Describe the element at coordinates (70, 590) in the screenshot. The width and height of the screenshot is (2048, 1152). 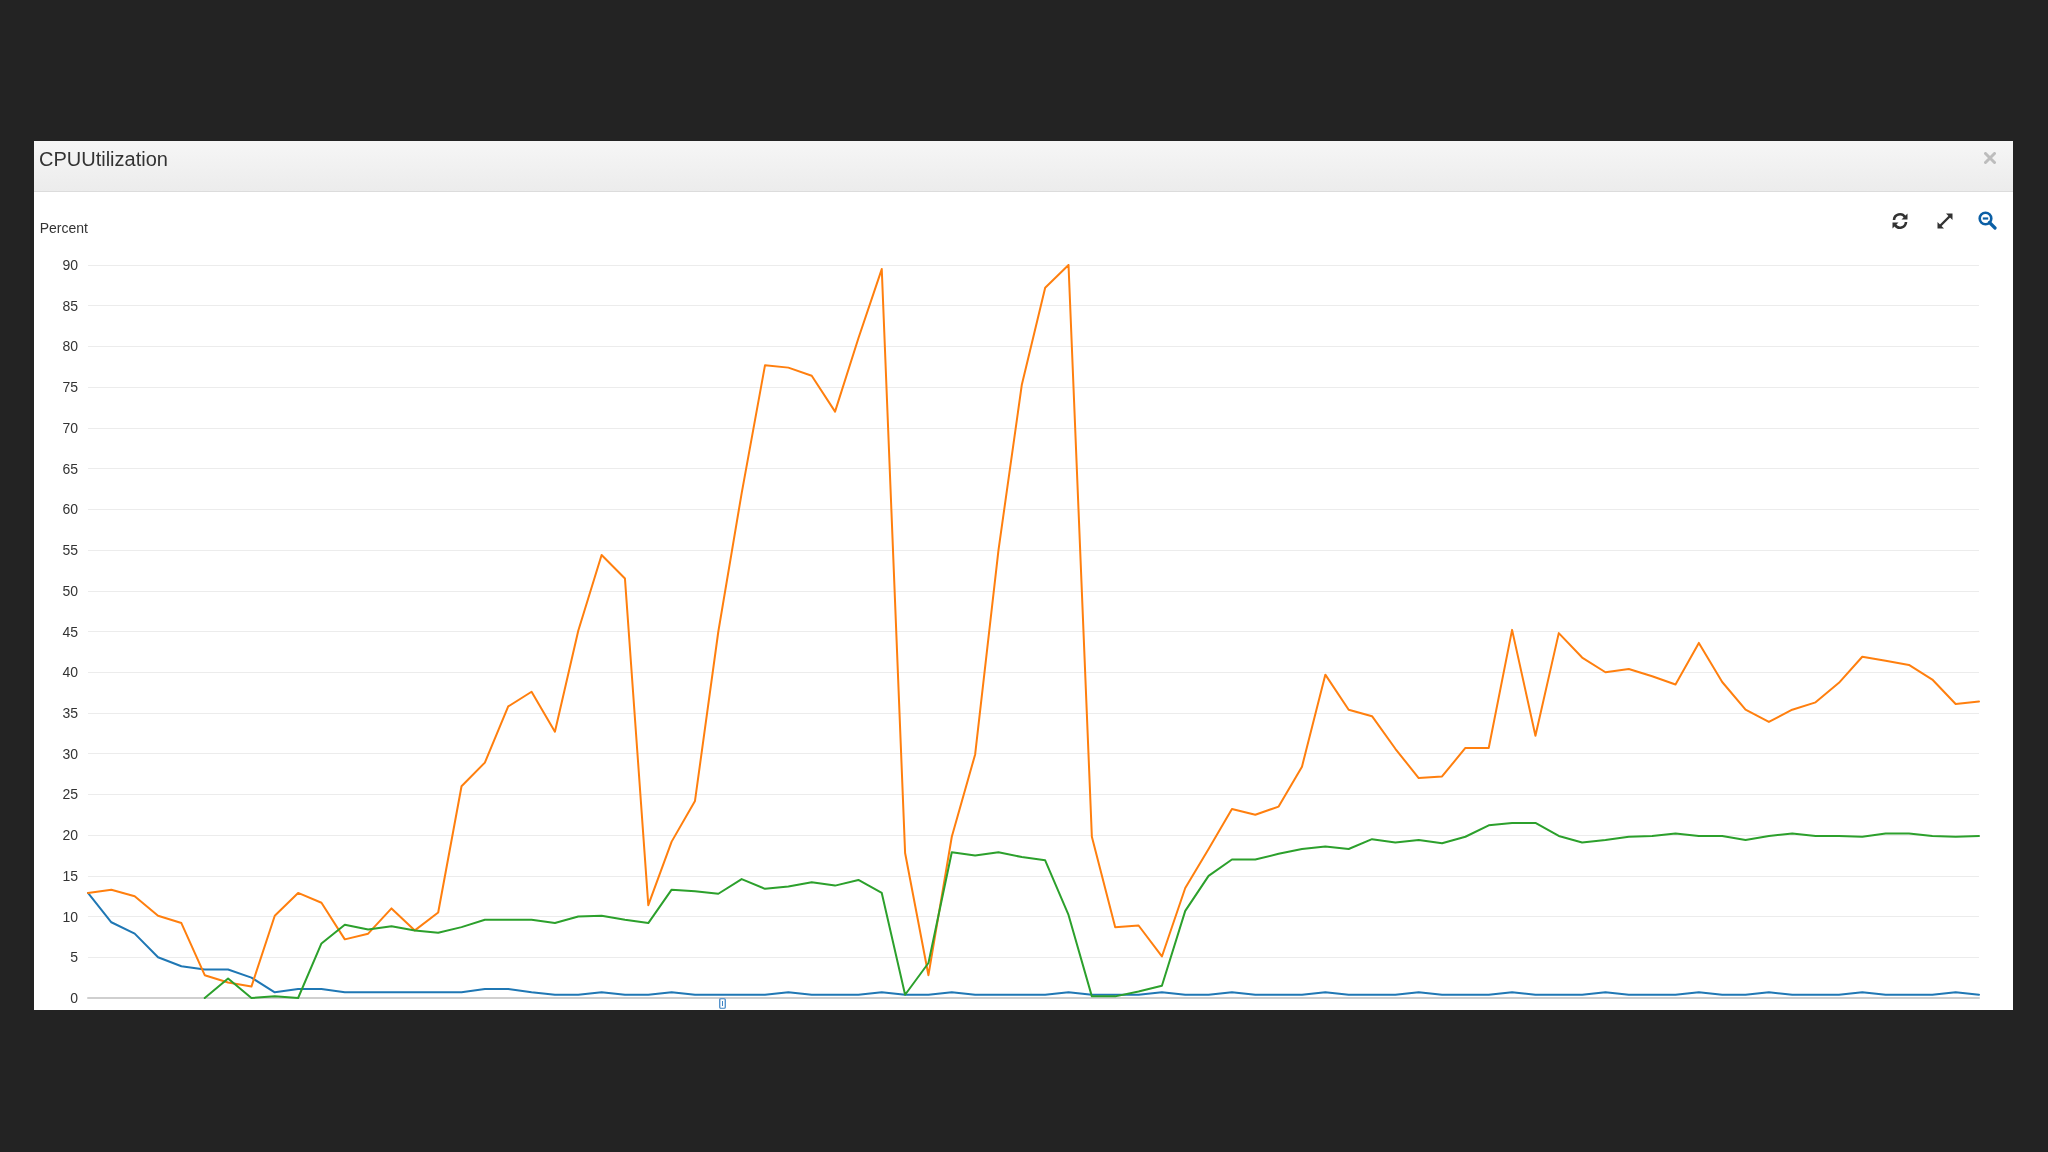
I see `y-tick-label: 50` at that location.